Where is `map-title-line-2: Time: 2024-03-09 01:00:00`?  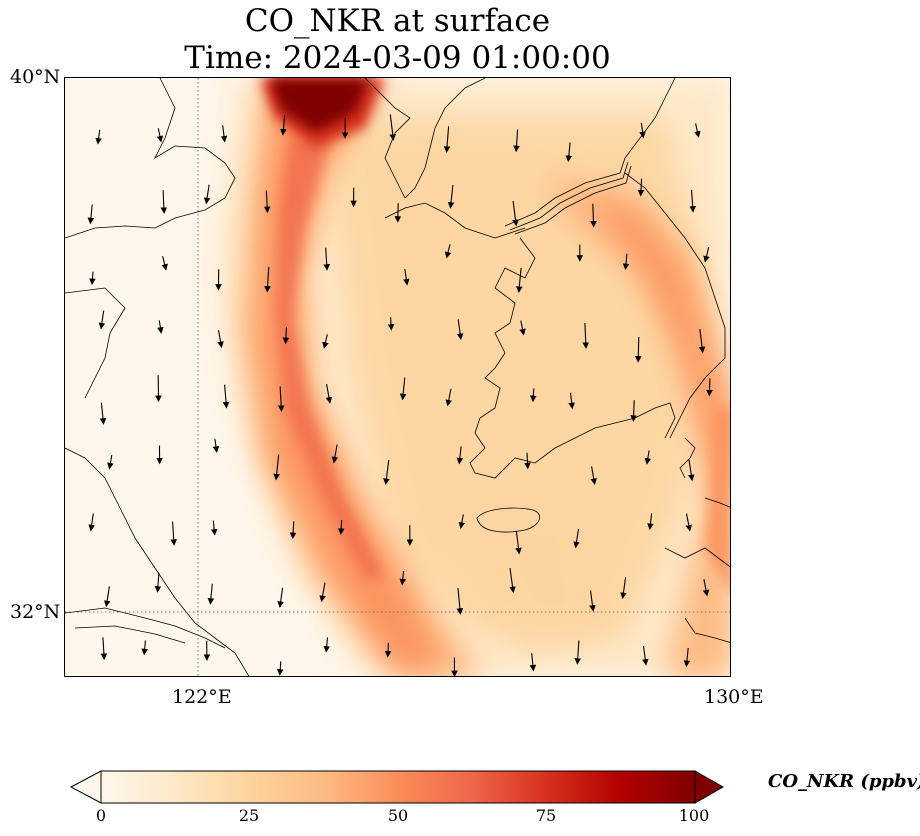 map-title-line-2: Time: 2024-03-09 01:00:00 is located at coordinates (397, 58).